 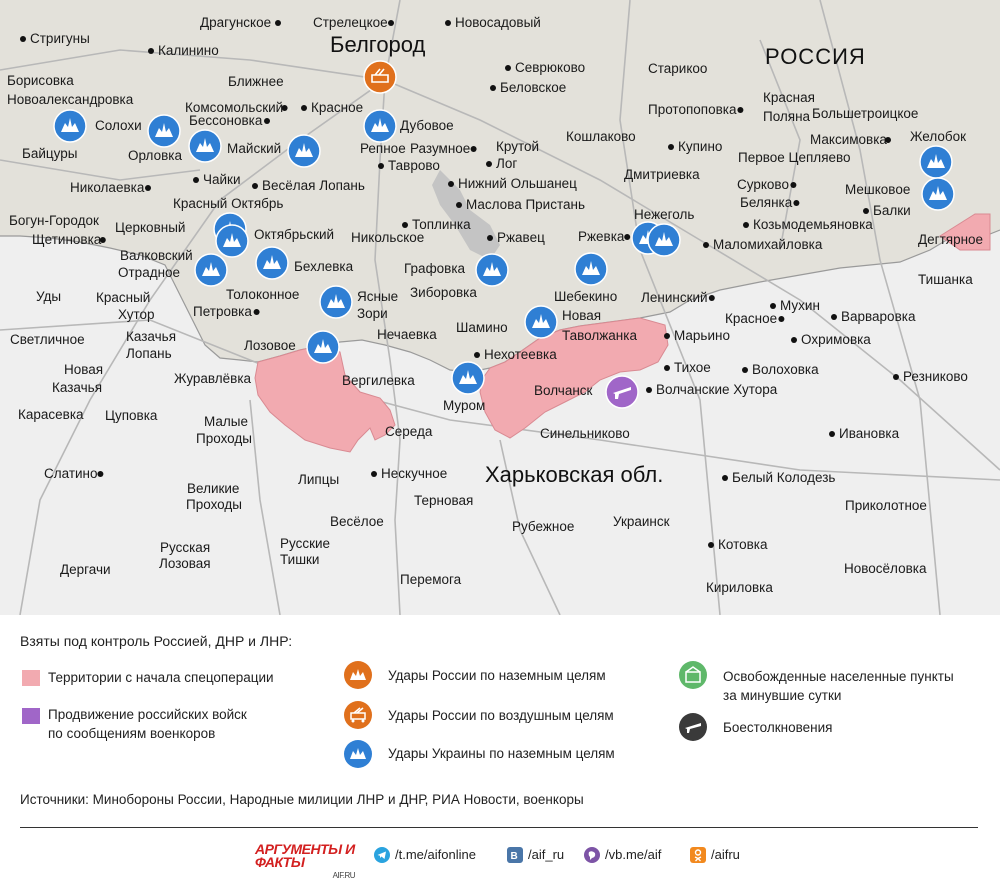 What do you see at coordinates (382, 855) in the screenshot?
I see `telegram-icon` at bounding box center [382, 855].